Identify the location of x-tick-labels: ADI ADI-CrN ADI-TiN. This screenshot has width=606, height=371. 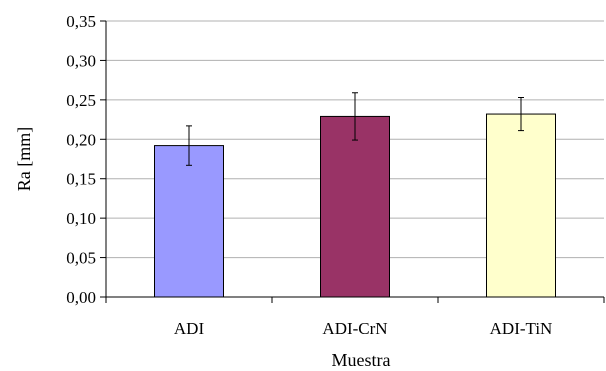
(363, 328).